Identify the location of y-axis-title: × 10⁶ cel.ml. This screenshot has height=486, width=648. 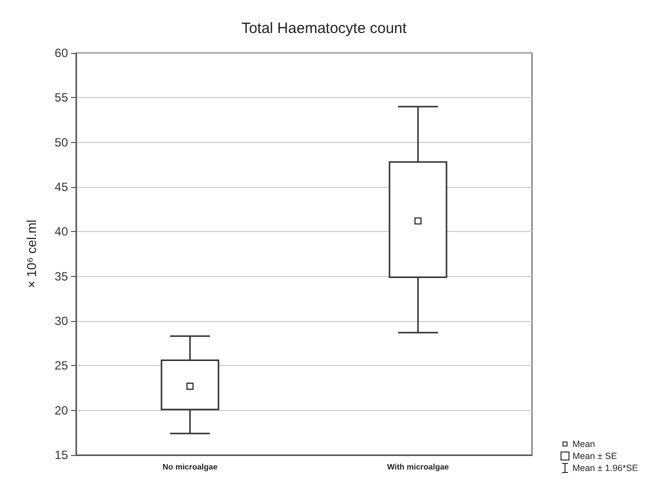
(31, 254).